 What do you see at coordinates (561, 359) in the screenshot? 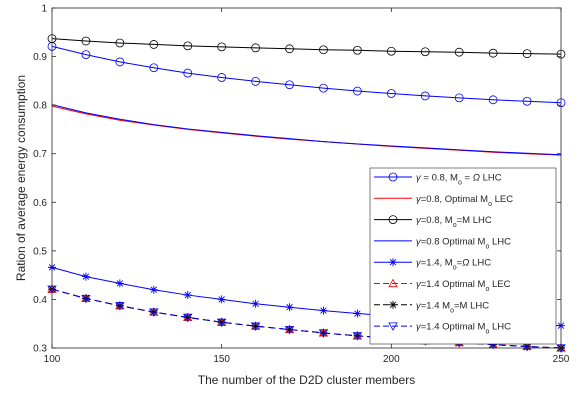
I see `x-tick-label: 250` at bounding box center [561, 359].